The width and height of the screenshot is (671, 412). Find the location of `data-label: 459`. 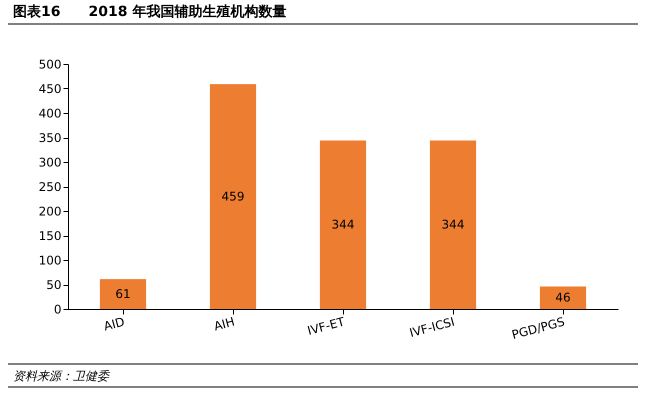

data-label: 459 is located at coordinates (233, 197).